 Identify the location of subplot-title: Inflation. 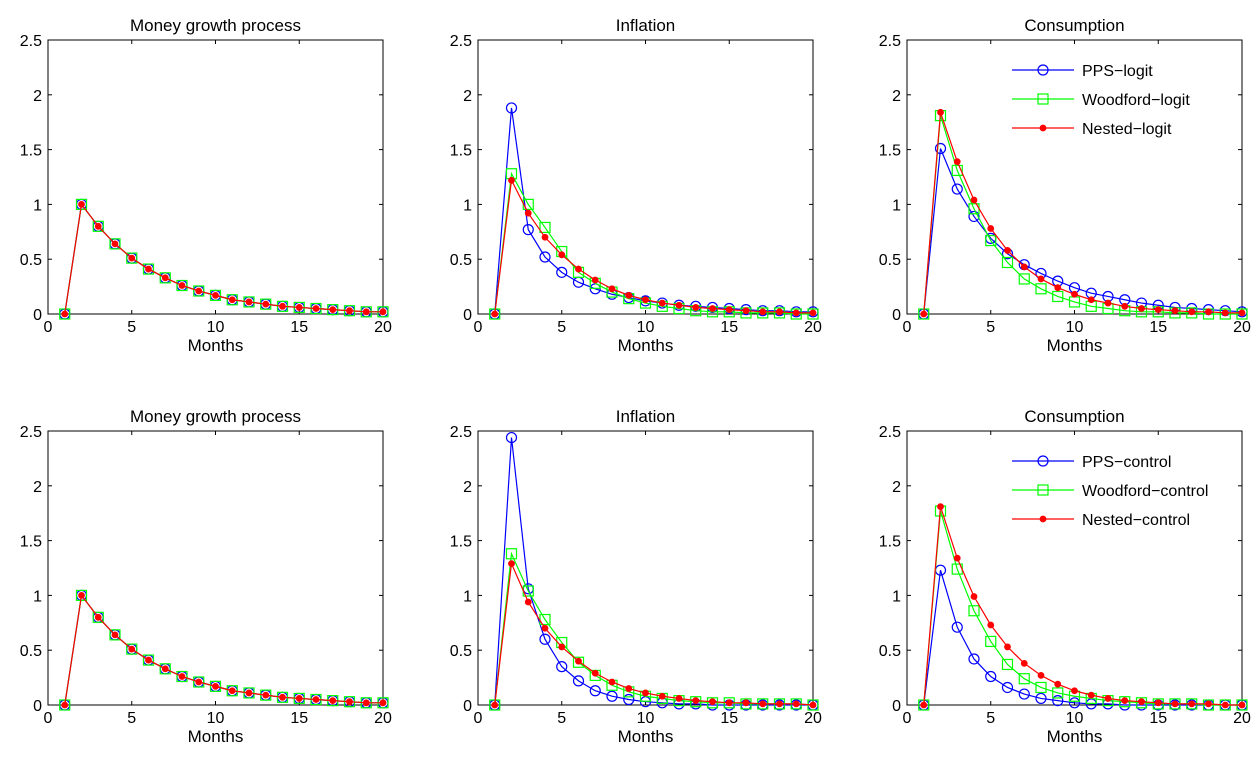
(646, 416).